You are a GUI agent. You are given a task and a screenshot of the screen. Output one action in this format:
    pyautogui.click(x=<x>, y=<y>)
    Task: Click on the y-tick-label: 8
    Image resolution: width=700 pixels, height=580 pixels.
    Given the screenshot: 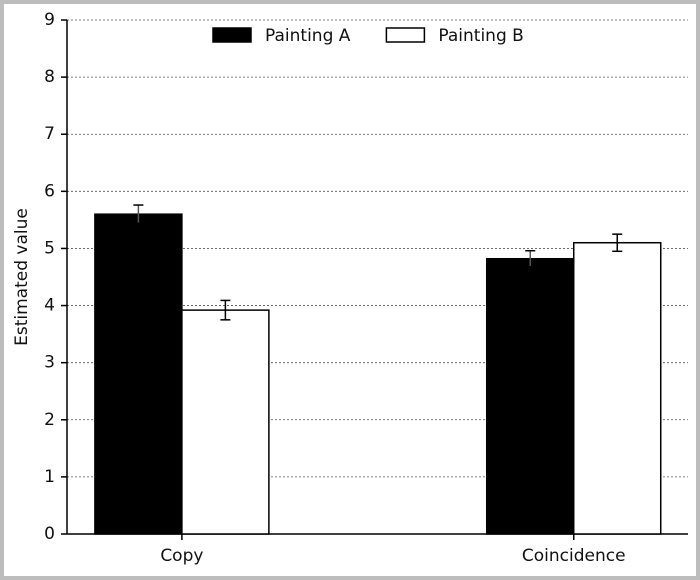 What is the action you would take?
    pyautogui.click(x=49, y=77)
    